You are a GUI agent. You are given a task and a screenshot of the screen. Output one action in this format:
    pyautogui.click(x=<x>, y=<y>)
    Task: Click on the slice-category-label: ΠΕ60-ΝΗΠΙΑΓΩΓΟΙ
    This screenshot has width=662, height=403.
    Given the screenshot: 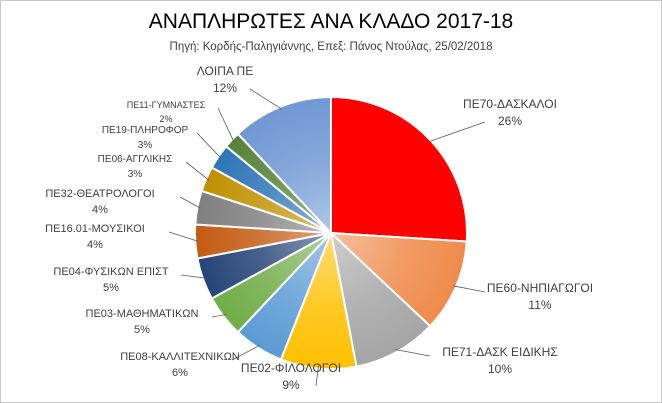 What is the action you would take?
    pyautogui.click(x=540, y=288)
    